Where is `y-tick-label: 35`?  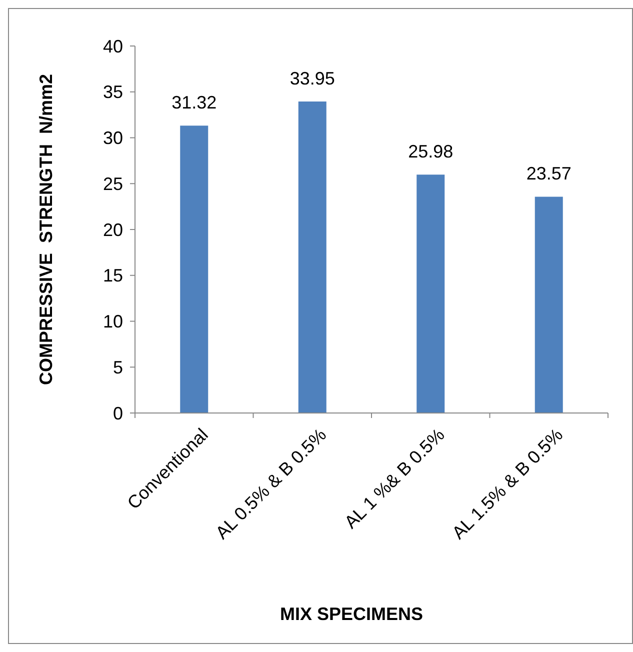 y-tick-label: 35 is located at coordinates (112, 92).